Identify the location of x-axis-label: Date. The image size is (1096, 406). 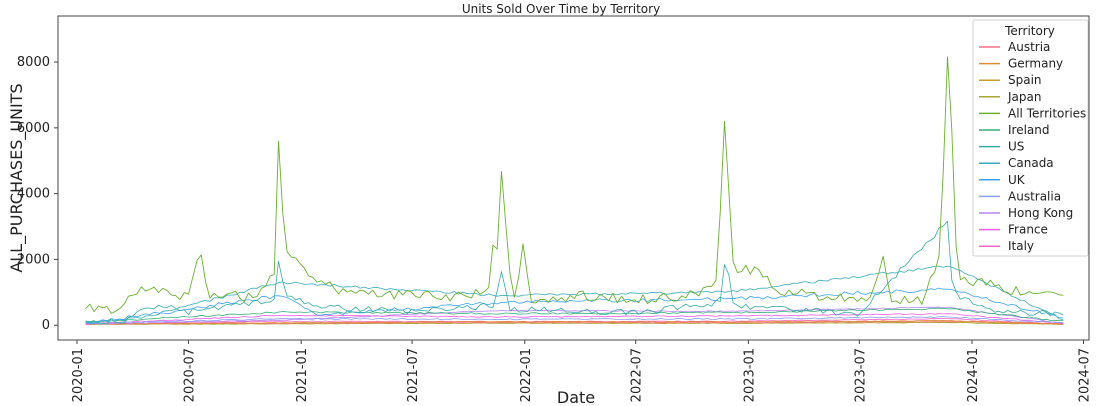
(576, 397).